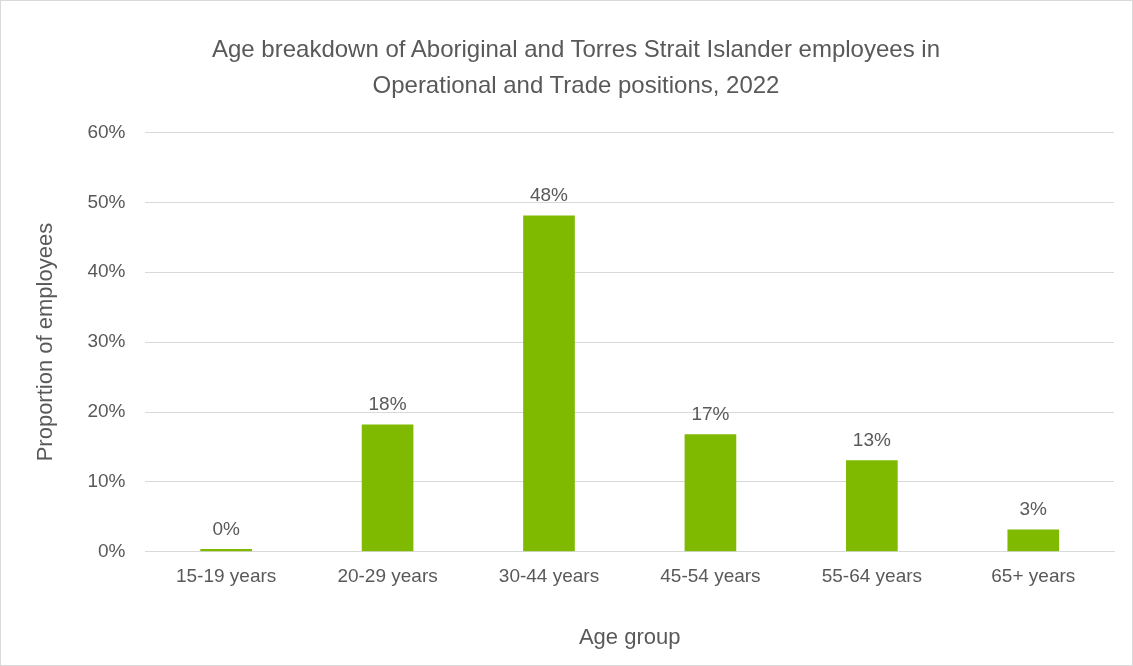 The height and width of the screenshot is (666, 1133). Describe the element at coordinates (387, 576) in the screenshot. I see `x-tick-label: 20-29 years` at that location.